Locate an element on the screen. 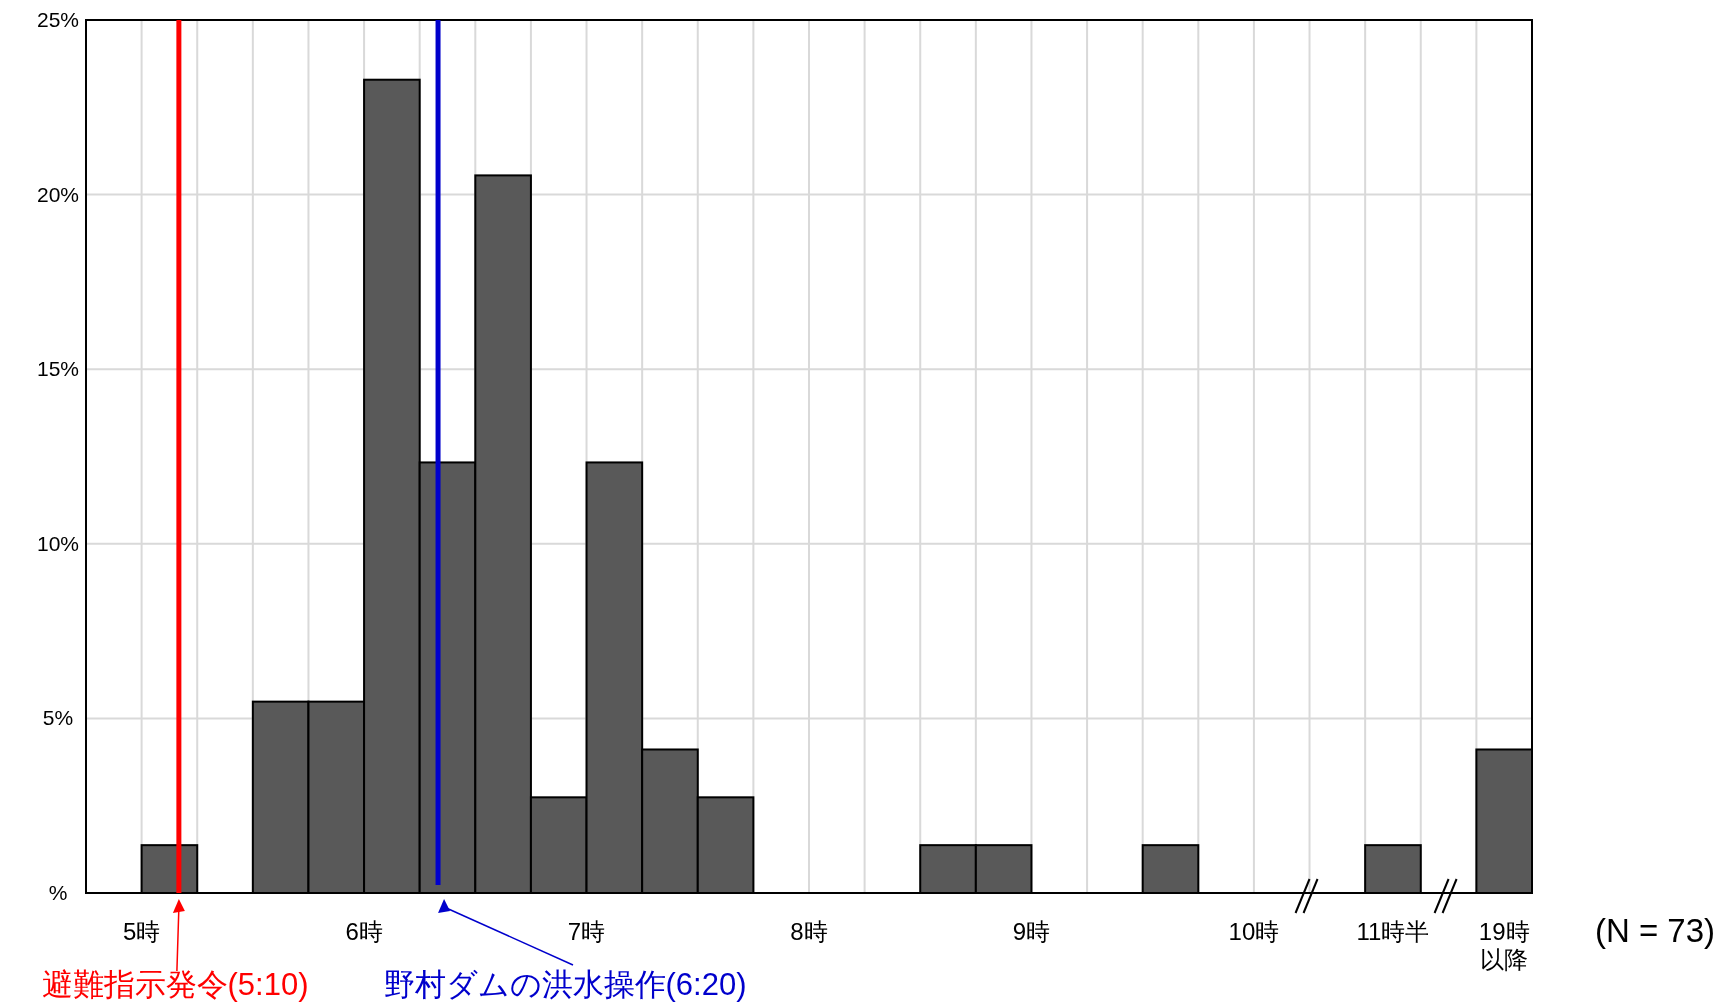 The width and height of the screenshot is (1729, 1004). x-tick-label: 11時半 is located at coordinates (1393, 931).